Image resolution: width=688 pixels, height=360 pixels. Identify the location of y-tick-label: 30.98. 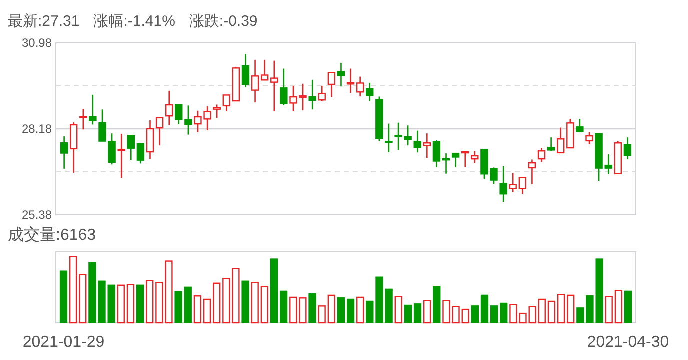
(37, 43).